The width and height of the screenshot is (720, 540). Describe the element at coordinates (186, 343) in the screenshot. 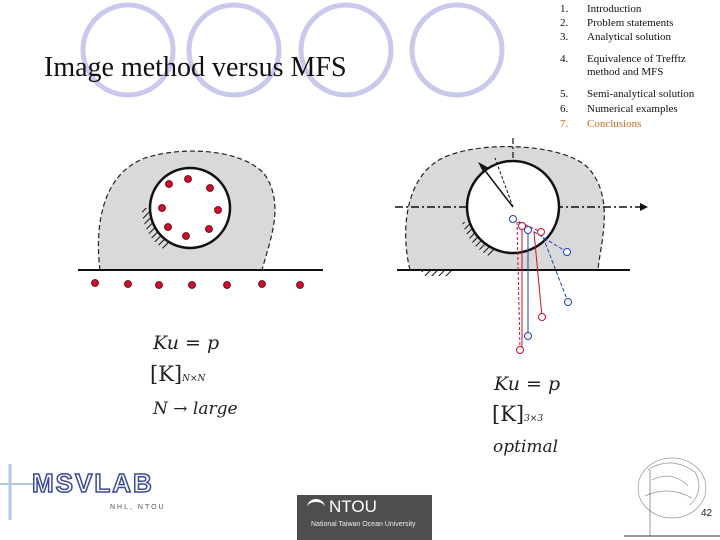

I see `equation-left: Ku = p` at that location.